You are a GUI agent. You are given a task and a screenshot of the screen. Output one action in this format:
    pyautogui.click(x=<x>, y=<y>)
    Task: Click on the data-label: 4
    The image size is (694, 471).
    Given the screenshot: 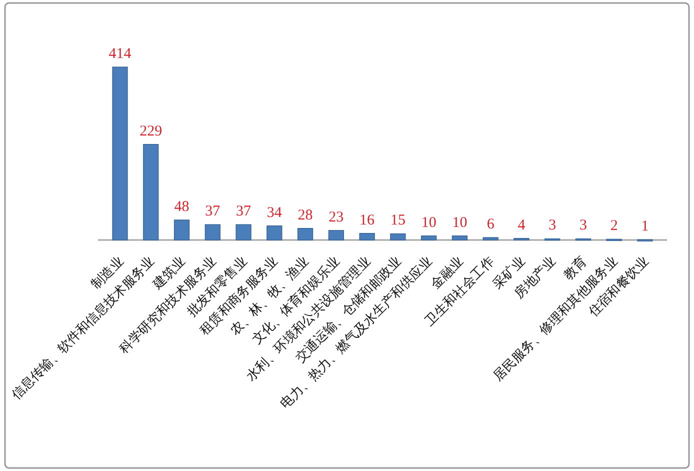 What is the action you would take?
    pyautogui.click(x=522, y=225)
    